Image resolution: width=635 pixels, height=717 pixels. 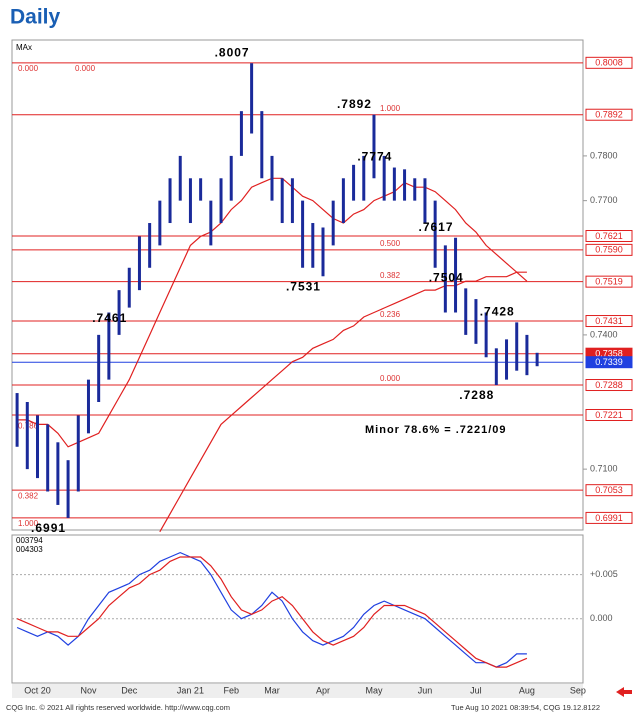 I want to click on level-label: 0.6991, so click(x=609, y=518).